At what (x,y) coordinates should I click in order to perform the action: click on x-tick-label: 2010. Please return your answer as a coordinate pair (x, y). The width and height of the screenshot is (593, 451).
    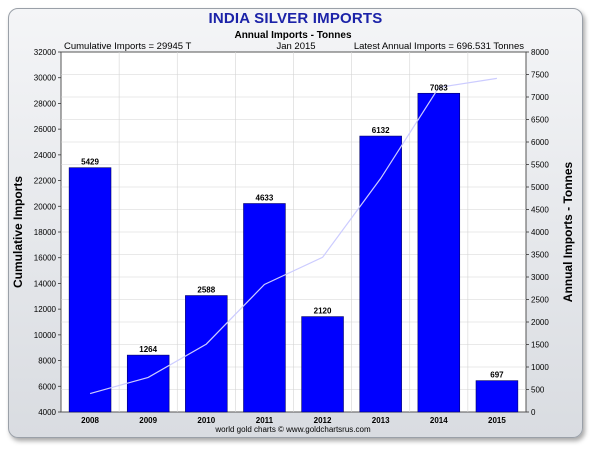
    Looking at the image, I should click on (206, 420).